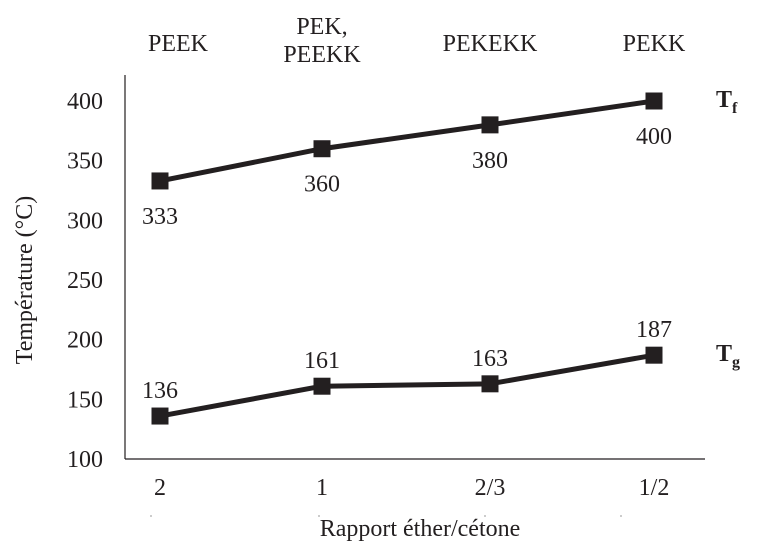 This screenshot has height=546, width=760. What do you see at coordinates (160, 391) in the screenshot?
I see `data-label: 136` at bounding box center [160, 391].